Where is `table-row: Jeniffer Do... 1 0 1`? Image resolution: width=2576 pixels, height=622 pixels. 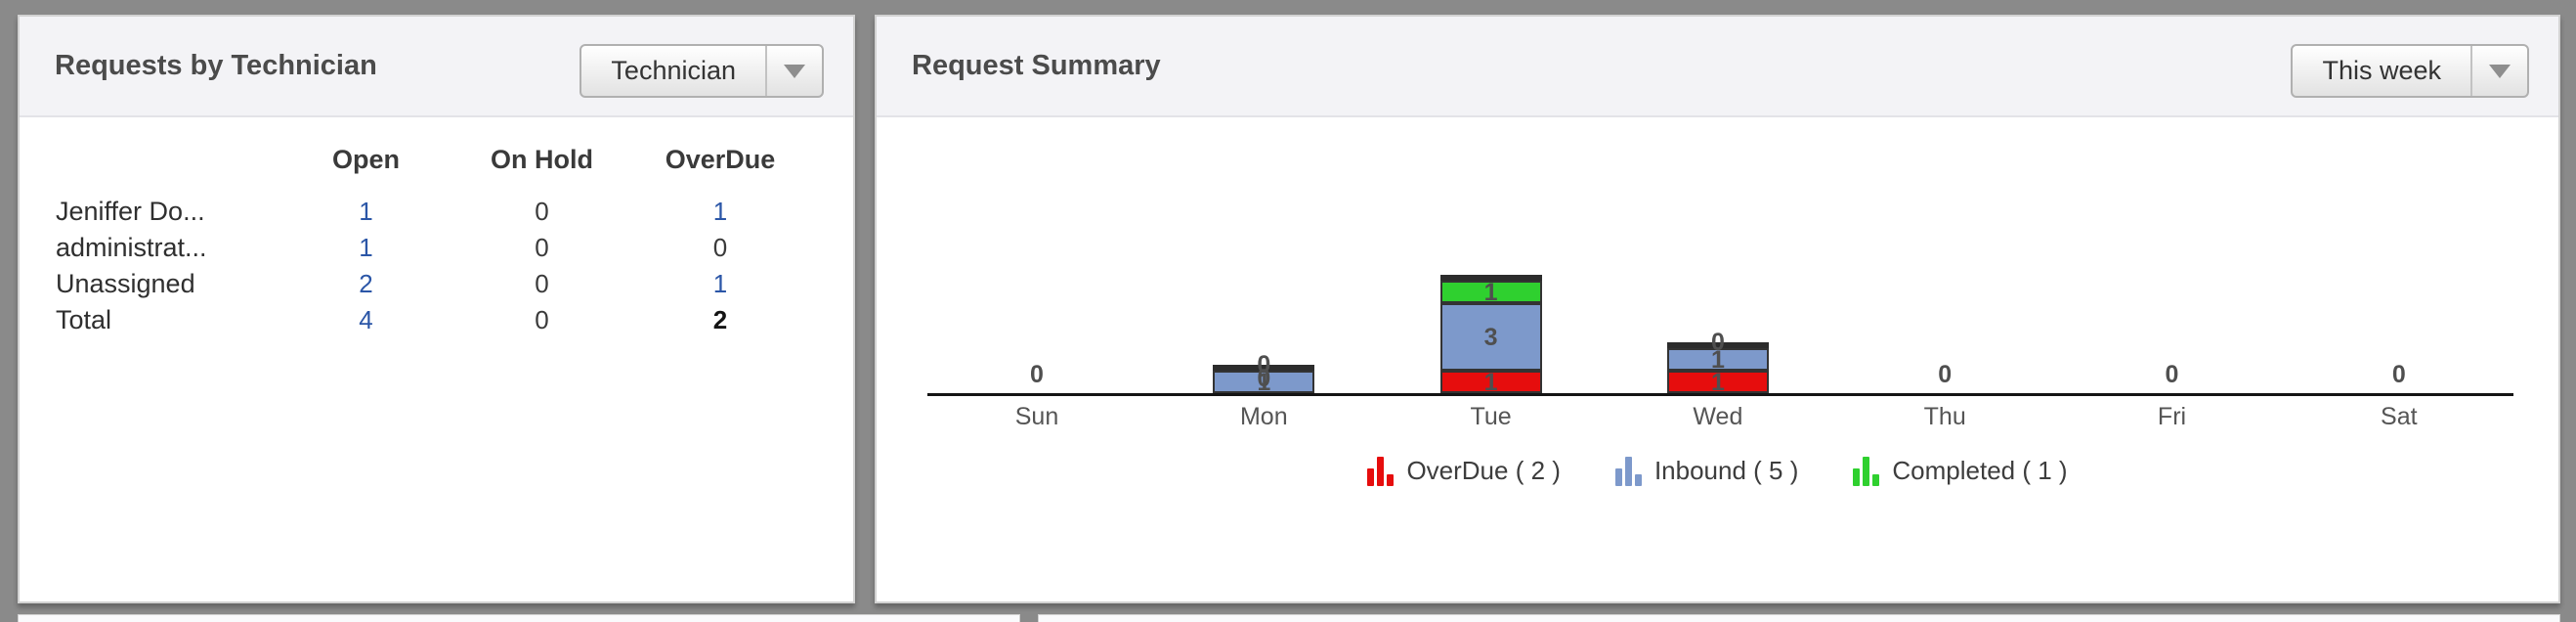 table-row: Jeniffer Do... 1 0 1 is located at coordinates (423, 212).